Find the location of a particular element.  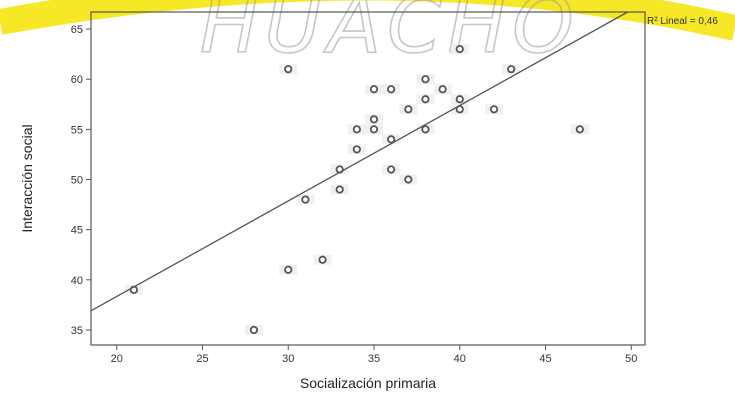

y-axis-title: Interacción social is located at coordinates (27, 178).